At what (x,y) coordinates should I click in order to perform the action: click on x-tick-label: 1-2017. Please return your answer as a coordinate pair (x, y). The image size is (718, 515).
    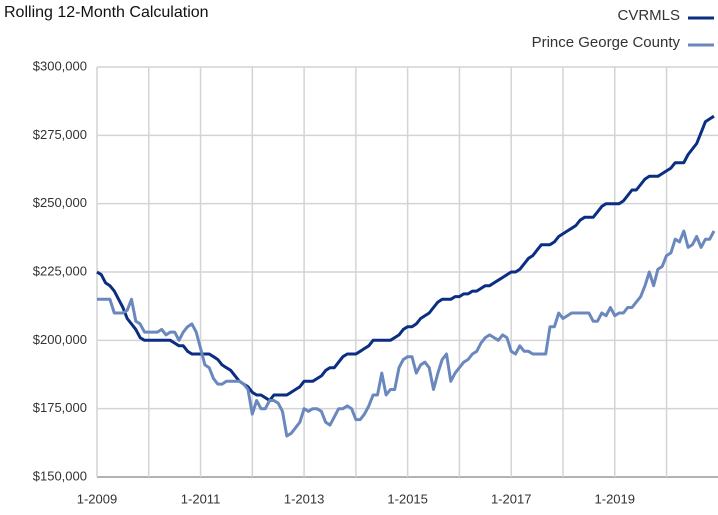
    Looking at the image, I should click on (511, 498).